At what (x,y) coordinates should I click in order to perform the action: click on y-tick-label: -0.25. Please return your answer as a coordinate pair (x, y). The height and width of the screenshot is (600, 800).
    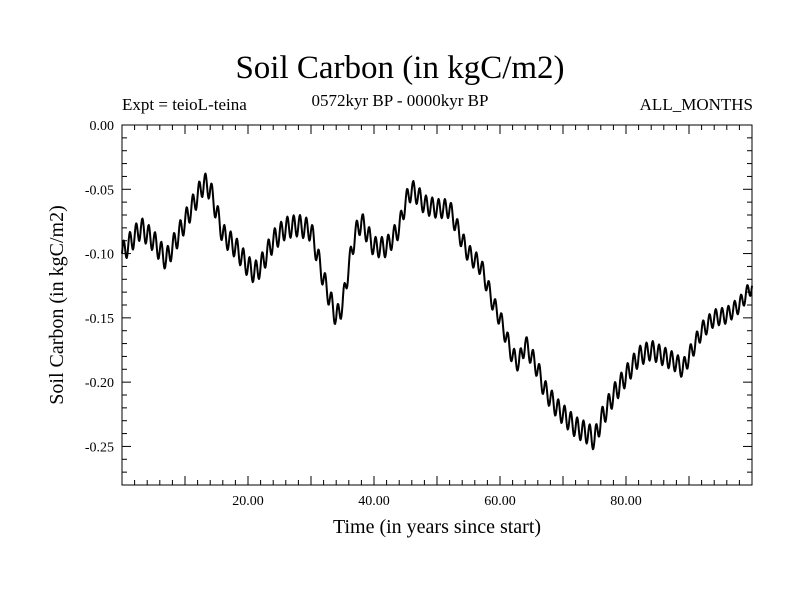
    Looking at the image, I should click on (99, 447).